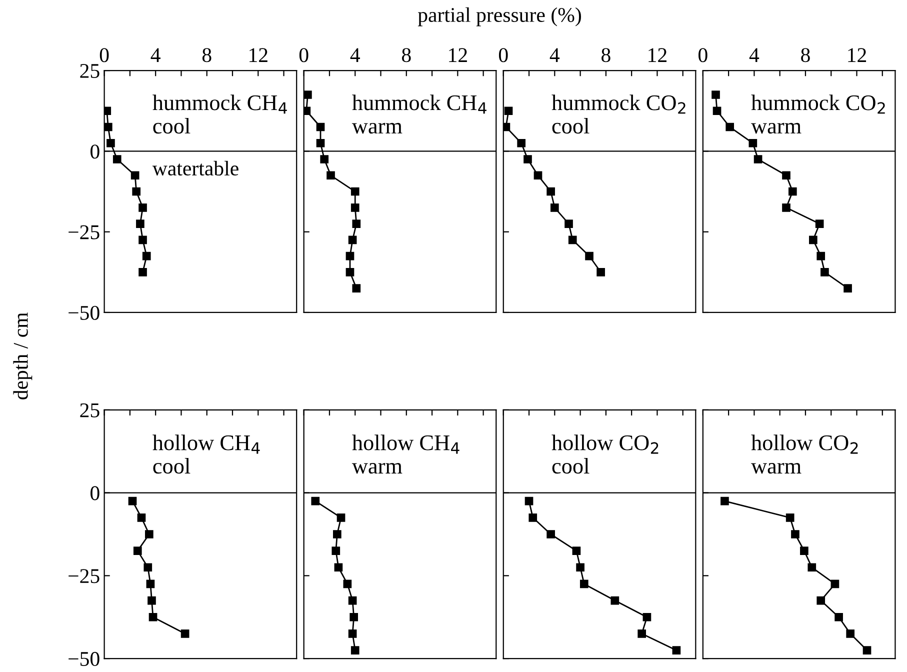 The width and height of the screenshot is (907, 672). What do you see at coordinates (619, 114) in the screenshot?
I see `chart-title: hummock CO$_{2}$ cool` at bounding box center [619, 114].